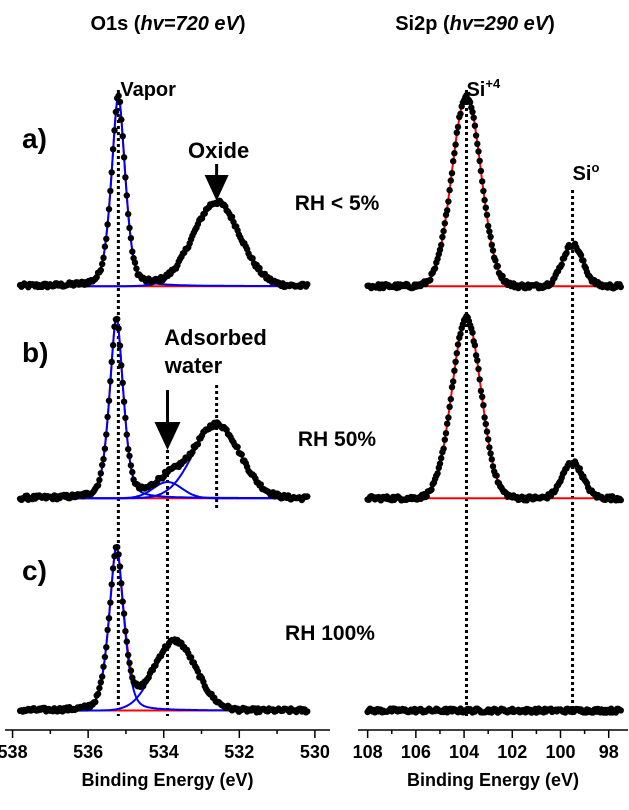 Image resolution: width=629 pixels, height=810 pixels. I want to click on o1s-panel-a)-envelope, so click(164, 190).